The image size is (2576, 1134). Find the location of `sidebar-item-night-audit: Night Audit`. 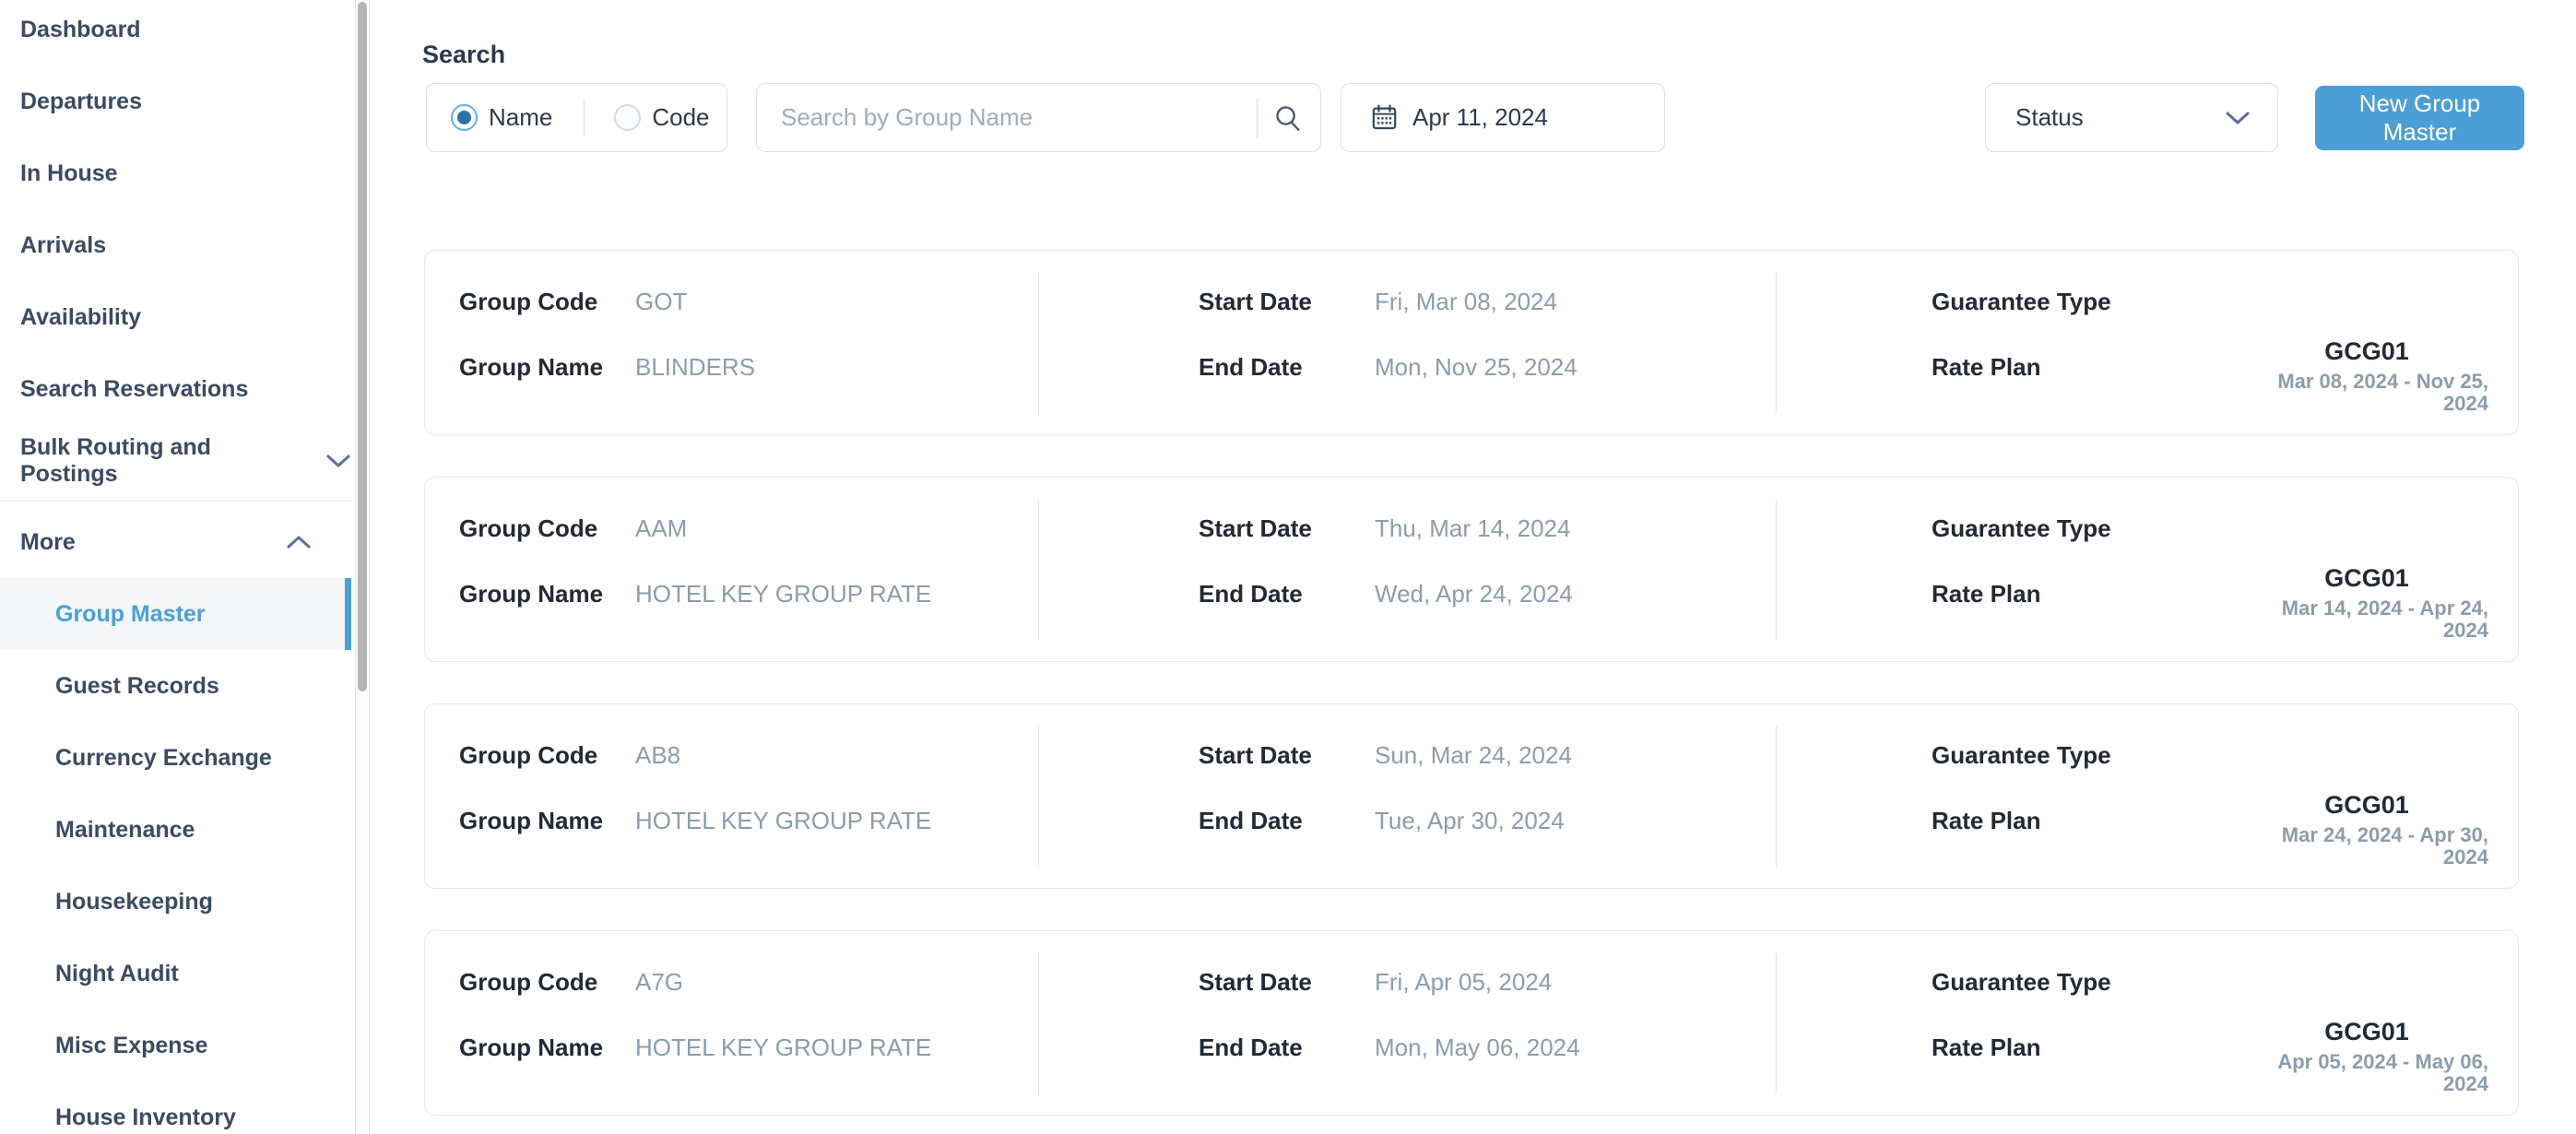

sidebar-item-night-audit: Night Audit is located at coordinates (175, 974).